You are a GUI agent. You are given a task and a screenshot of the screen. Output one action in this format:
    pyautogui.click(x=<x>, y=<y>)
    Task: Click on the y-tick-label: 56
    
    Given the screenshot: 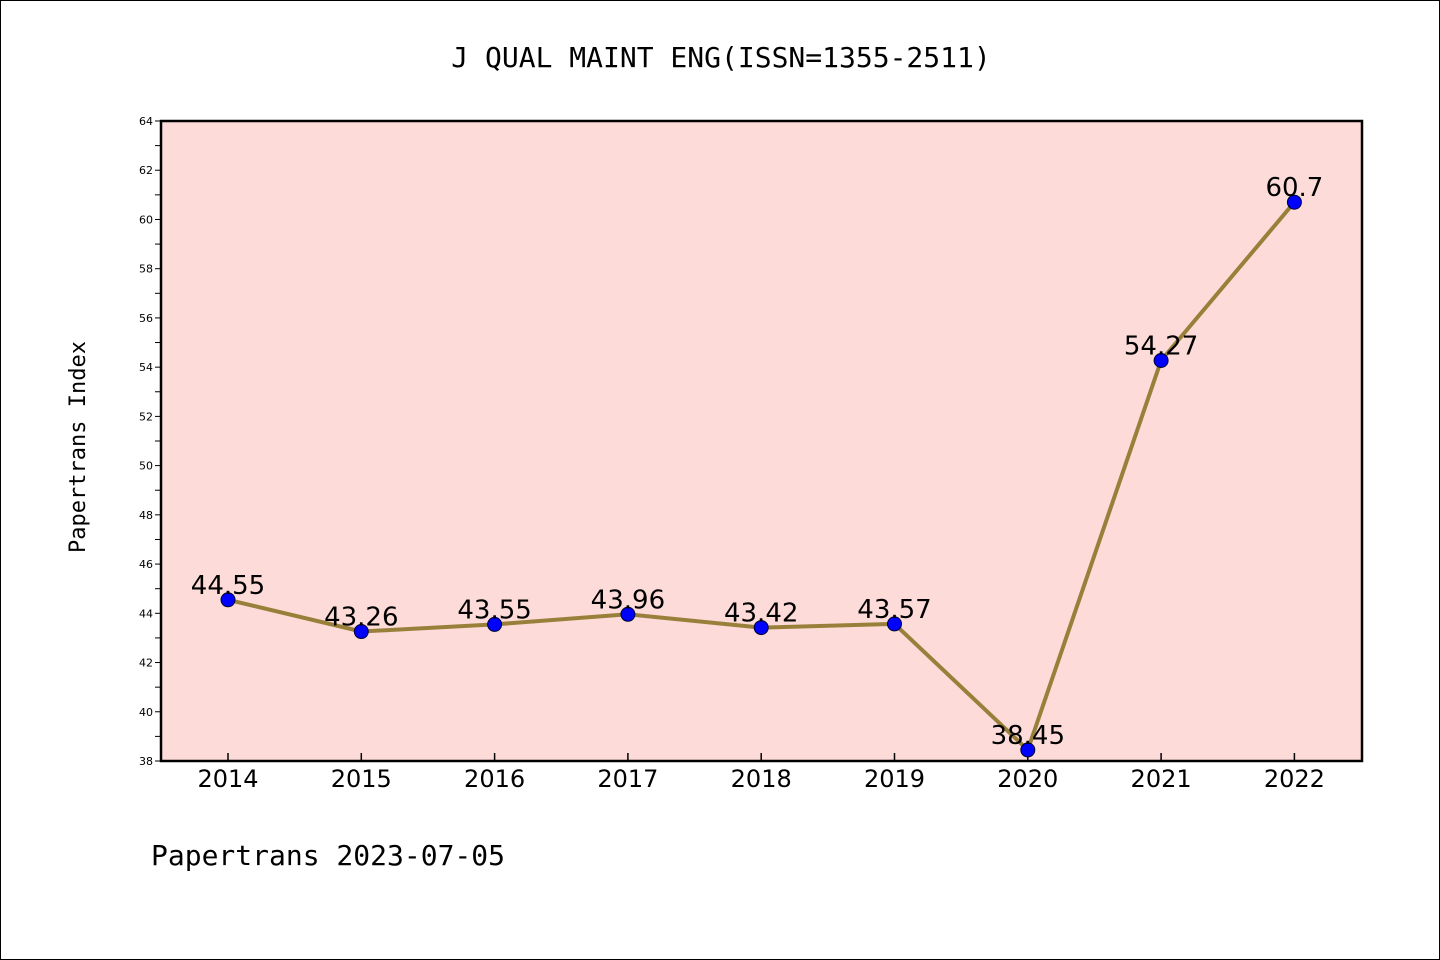 What is the action you would take?
    pyautogui.click(x=146, y=318)
    